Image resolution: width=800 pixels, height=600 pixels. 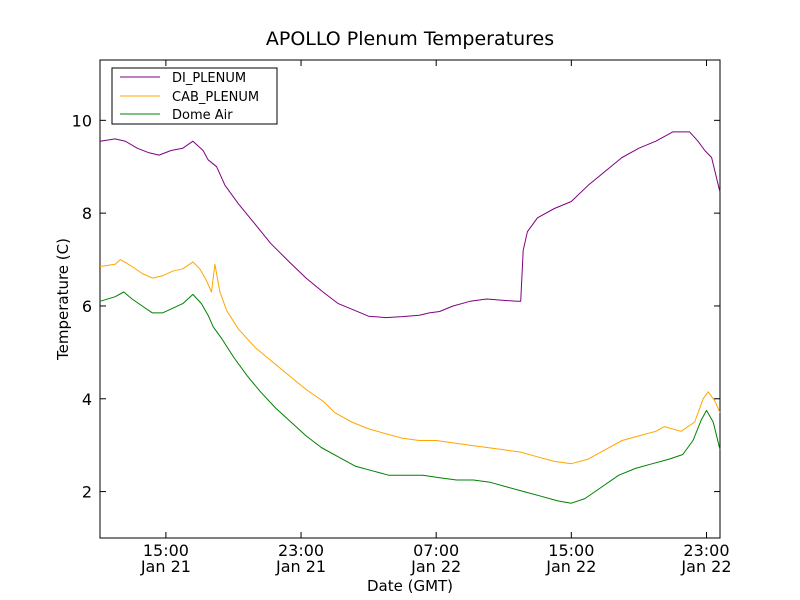 I want to click on x-tick-date-23-00-jan-21: Jan 21, so click(x=300, y=566).